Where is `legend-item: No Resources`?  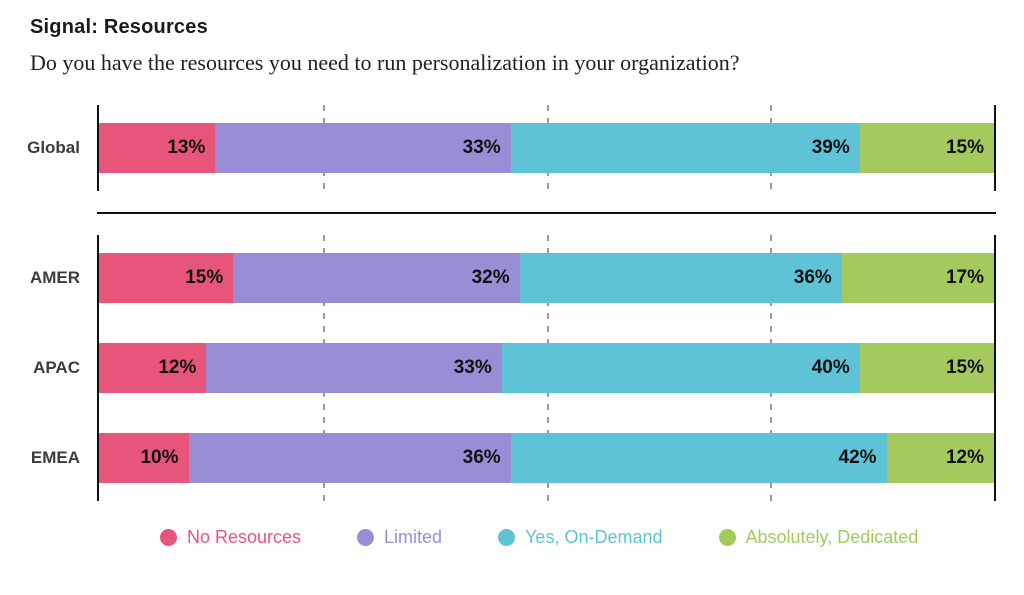
legend-item: No Resources is located at coordinates (230, 537).